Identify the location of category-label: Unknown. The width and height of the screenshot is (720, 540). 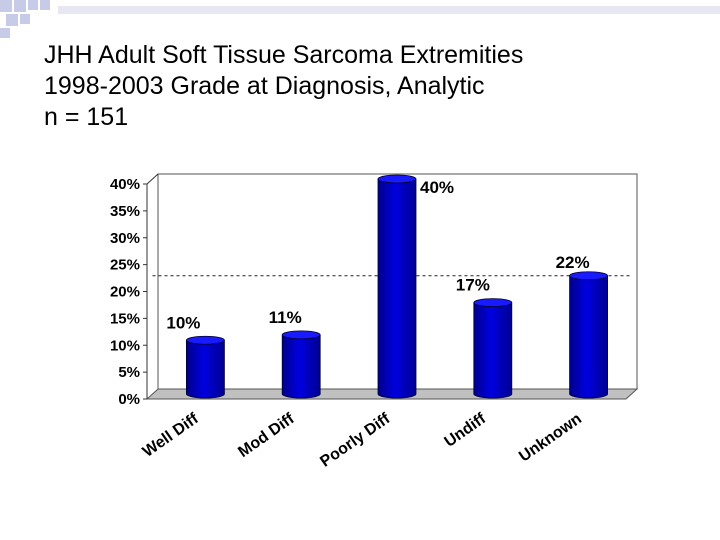
(550, 437).